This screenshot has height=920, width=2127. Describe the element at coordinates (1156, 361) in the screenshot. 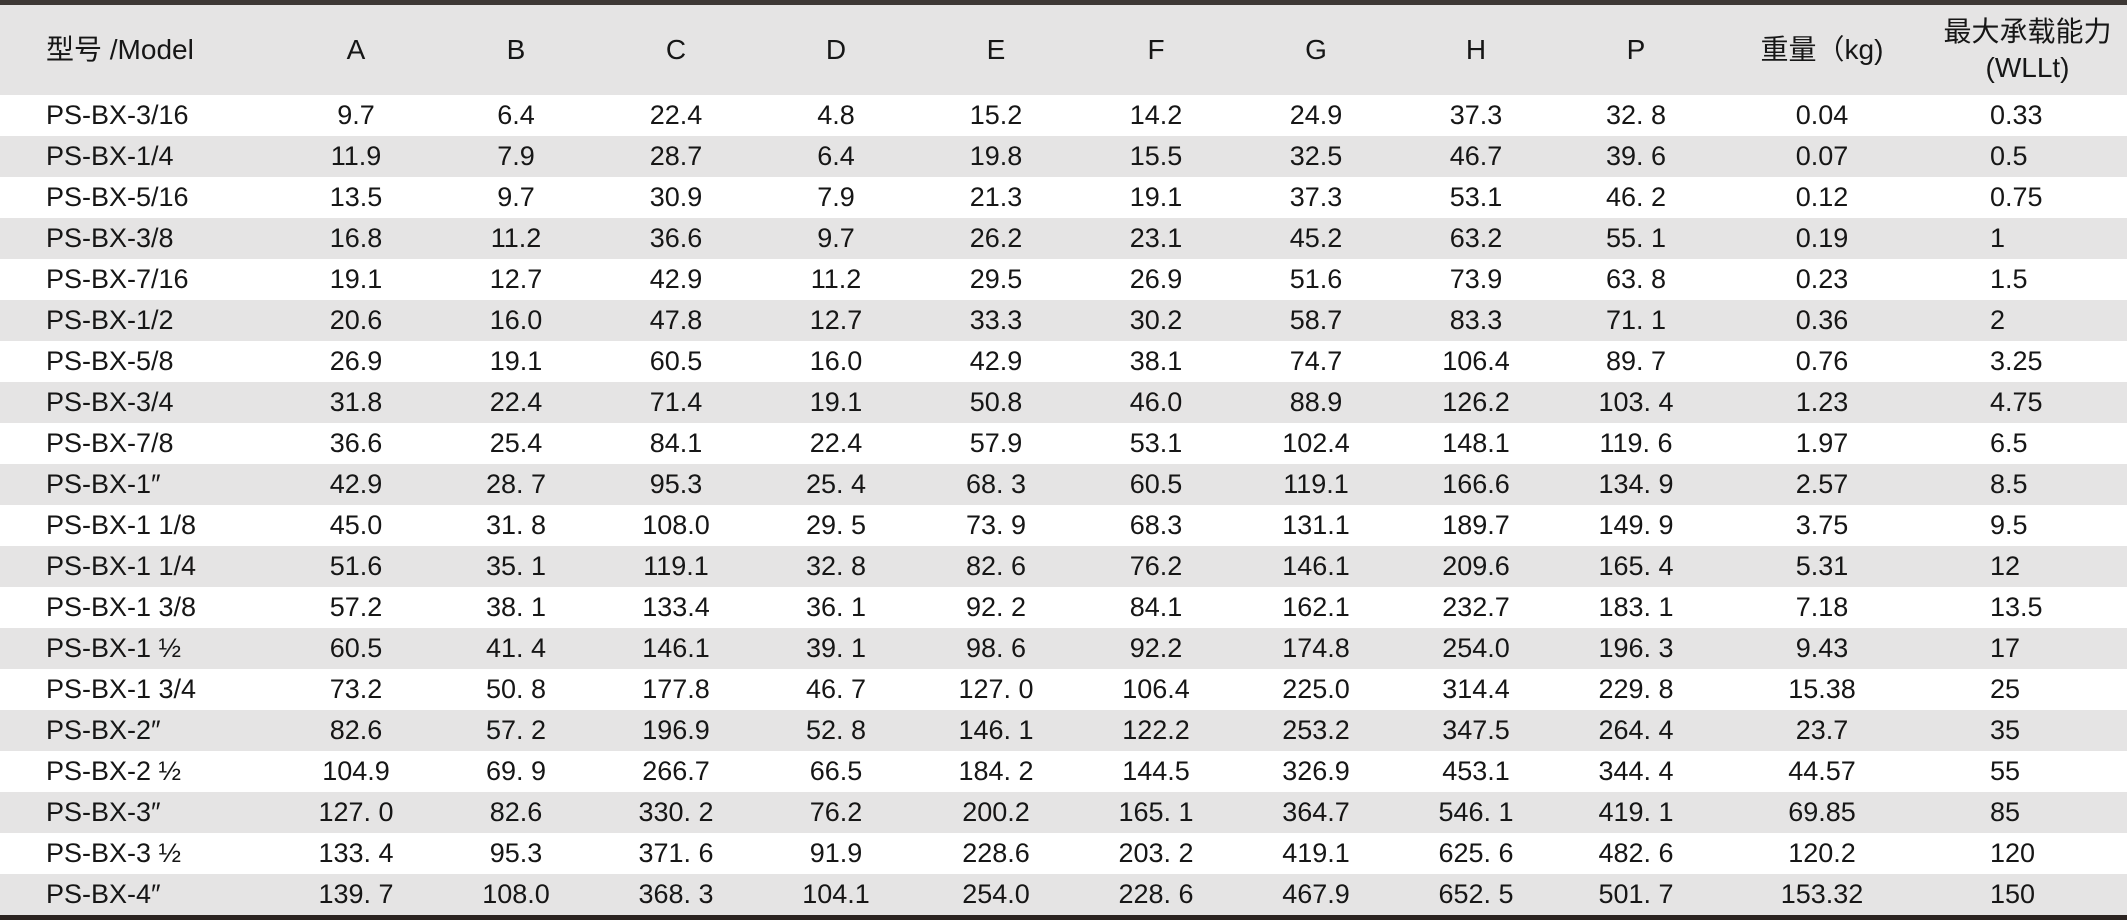

I see `cell-F: 38.1` at that location.